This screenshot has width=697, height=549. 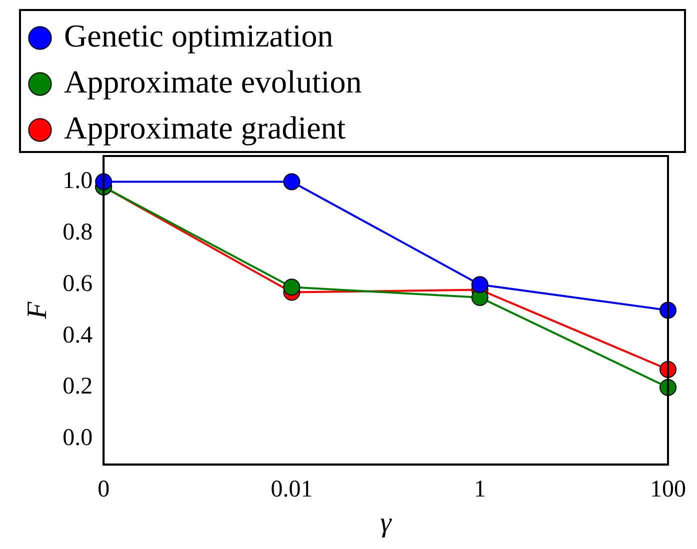 What do you see at coordinates (480, 489) in the screenshot?
I see `x-tick-label: 1` at bounding box center [480, 489].